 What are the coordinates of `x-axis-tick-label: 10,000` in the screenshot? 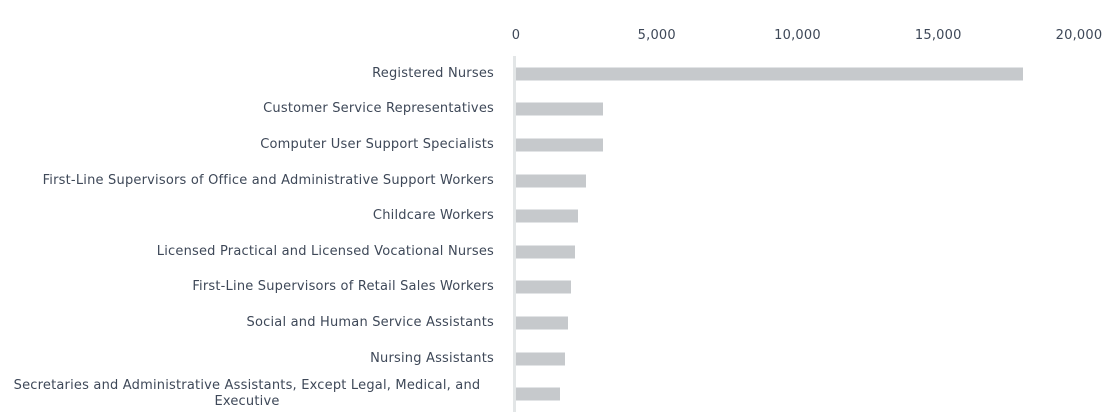 It's located at (797, 35).